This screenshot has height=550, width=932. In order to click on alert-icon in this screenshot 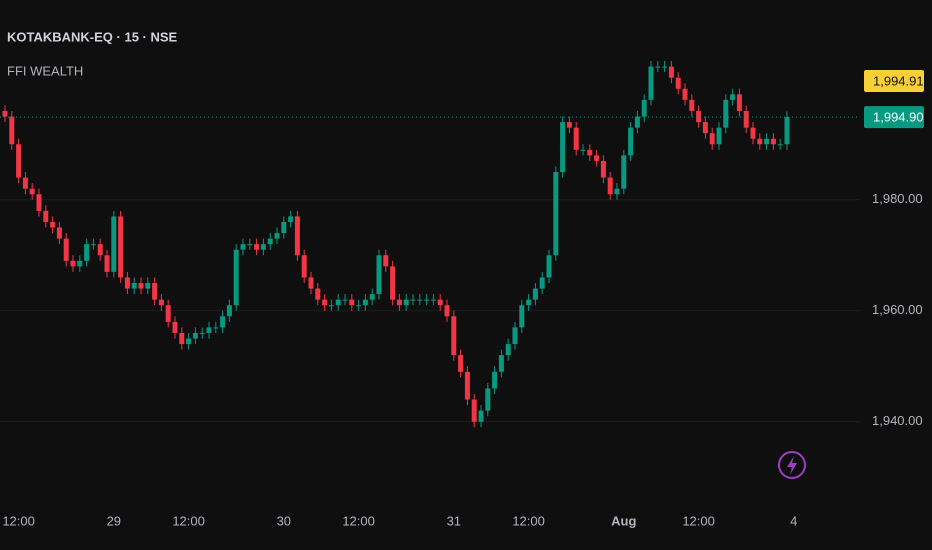, I will do `click(792, 465)`.